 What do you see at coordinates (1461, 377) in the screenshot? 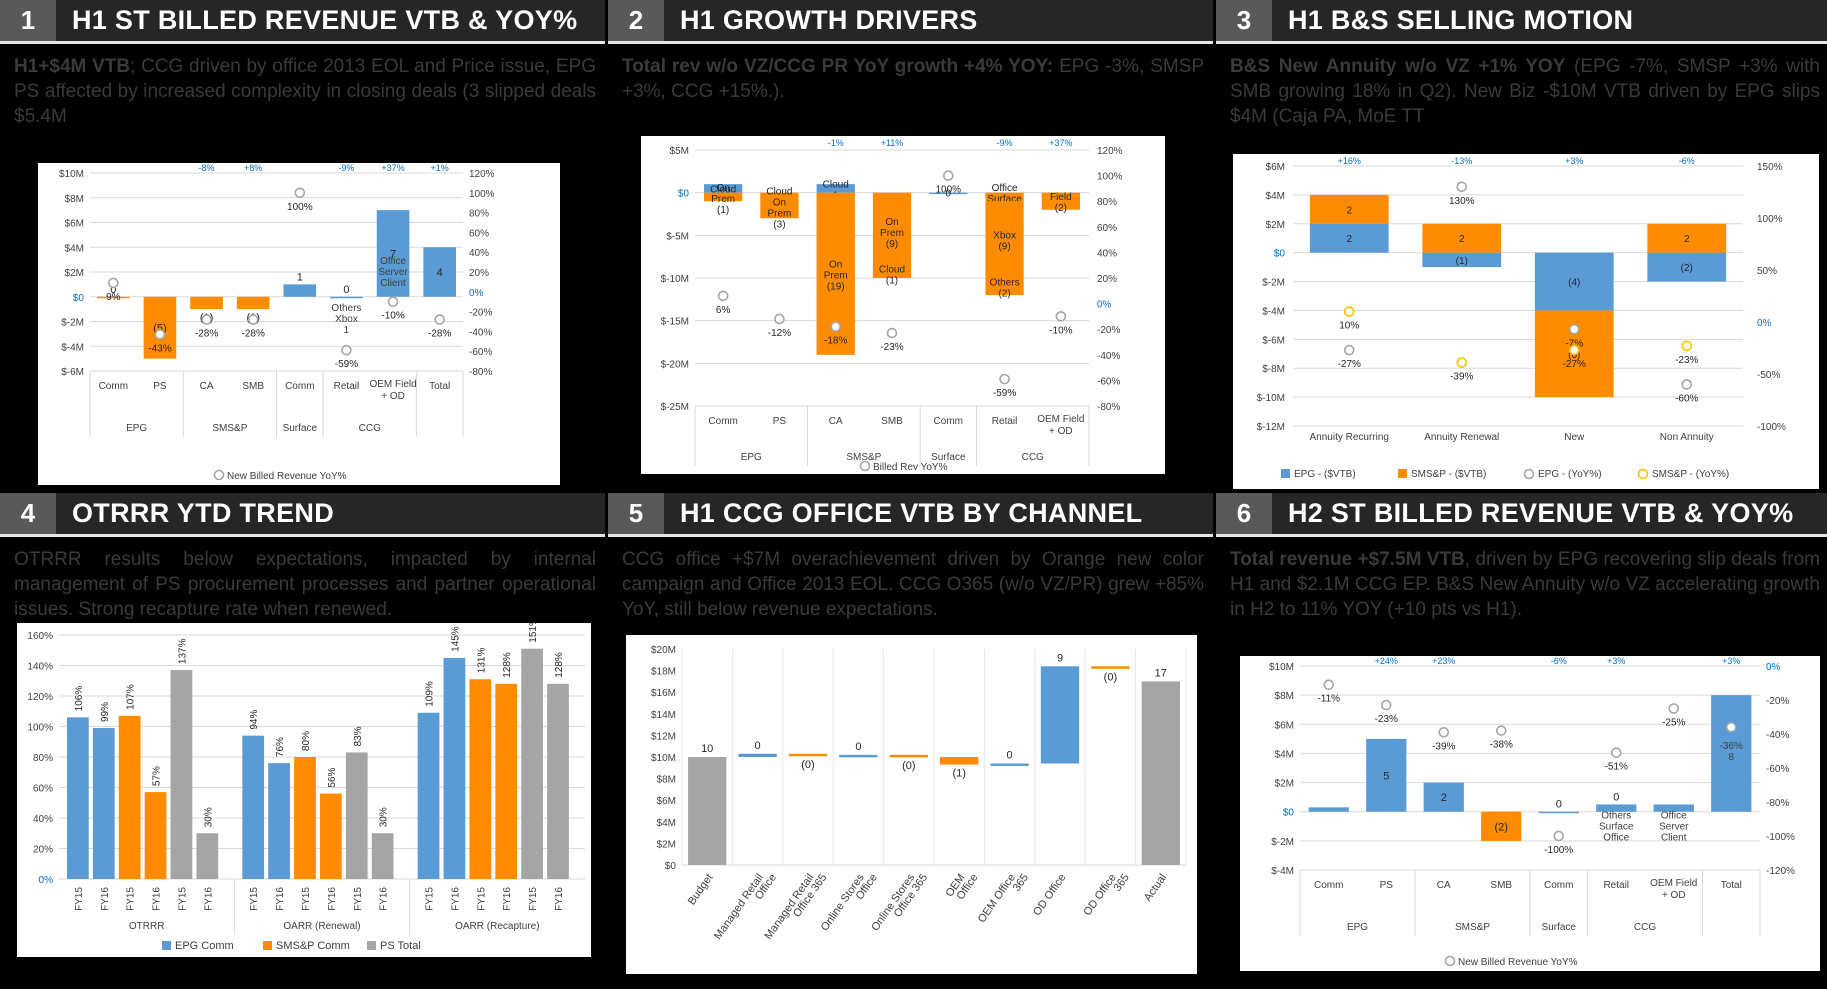
I see `yoy-smsp-label: -39%` at bounding box center [1461, 377].